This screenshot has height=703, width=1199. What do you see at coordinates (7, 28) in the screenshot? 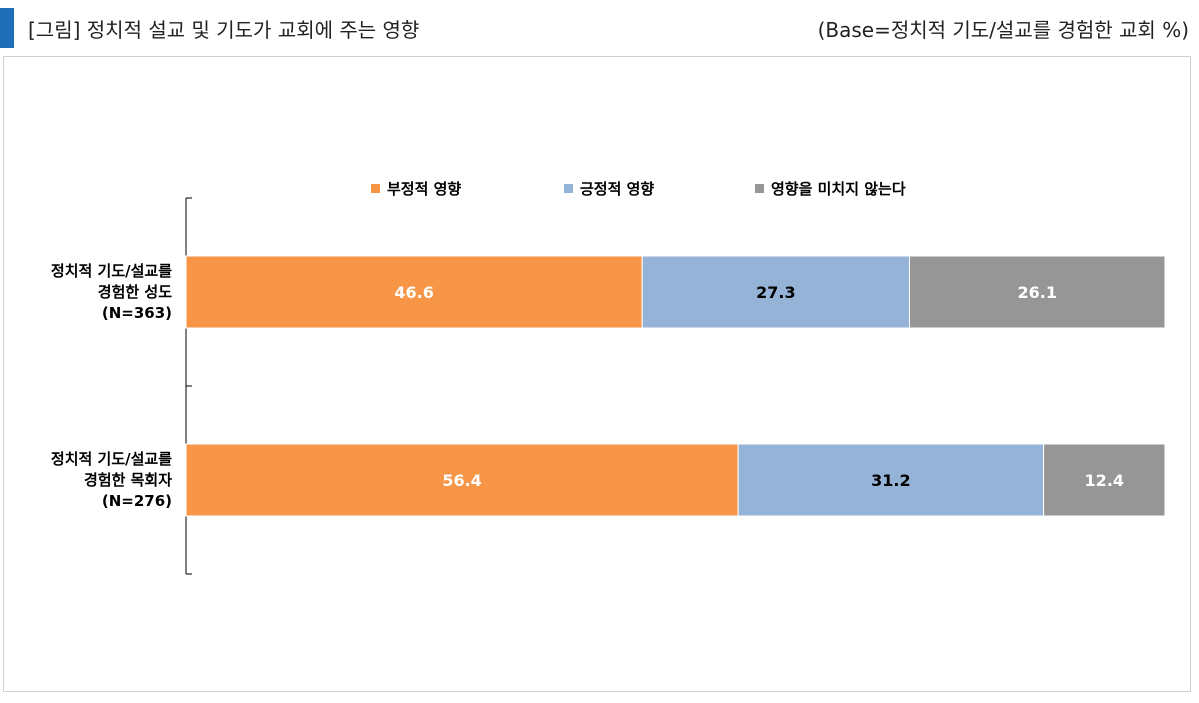
I see `title-accent-bar` at bounding box center [7, 28].